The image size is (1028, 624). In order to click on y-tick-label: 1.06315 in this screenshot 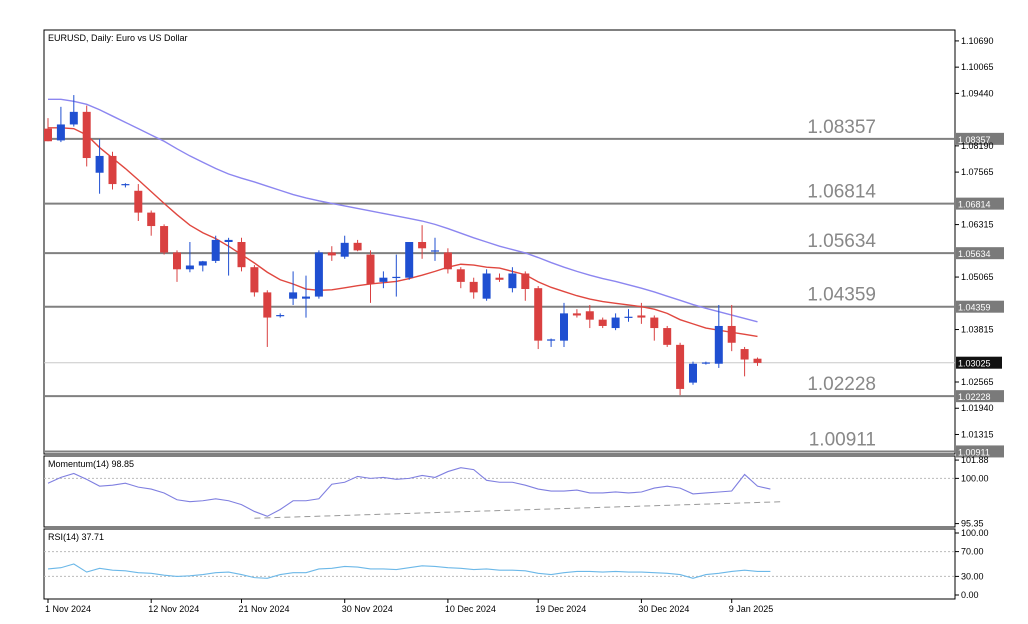, I will do `click(977, 225)`.